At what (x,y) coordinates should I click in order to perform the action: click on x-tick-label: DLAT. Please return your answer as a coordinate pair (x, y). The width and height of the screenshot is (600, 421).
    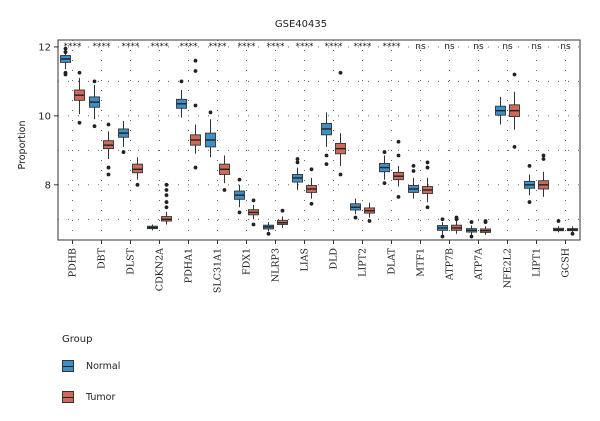
    Looking at the image, I should click on (392, 260).